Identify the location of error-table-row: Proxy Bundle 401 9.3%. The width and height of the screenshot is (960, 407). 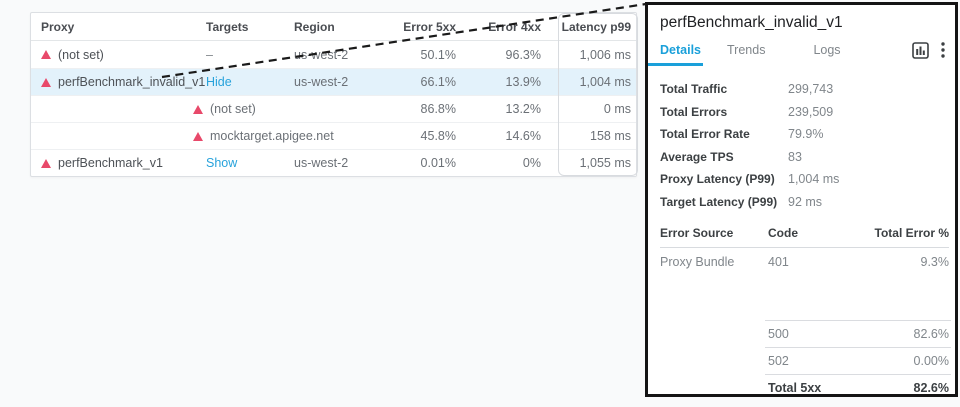
(801, 262).